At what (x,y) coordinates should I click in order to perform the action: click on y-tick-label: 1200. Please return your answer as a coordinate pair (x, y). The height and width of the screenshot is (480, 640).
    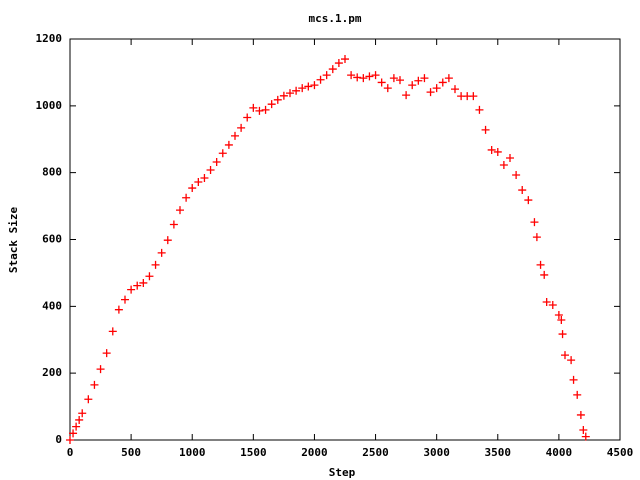
    Looking at the image, I should click on (49, 38).